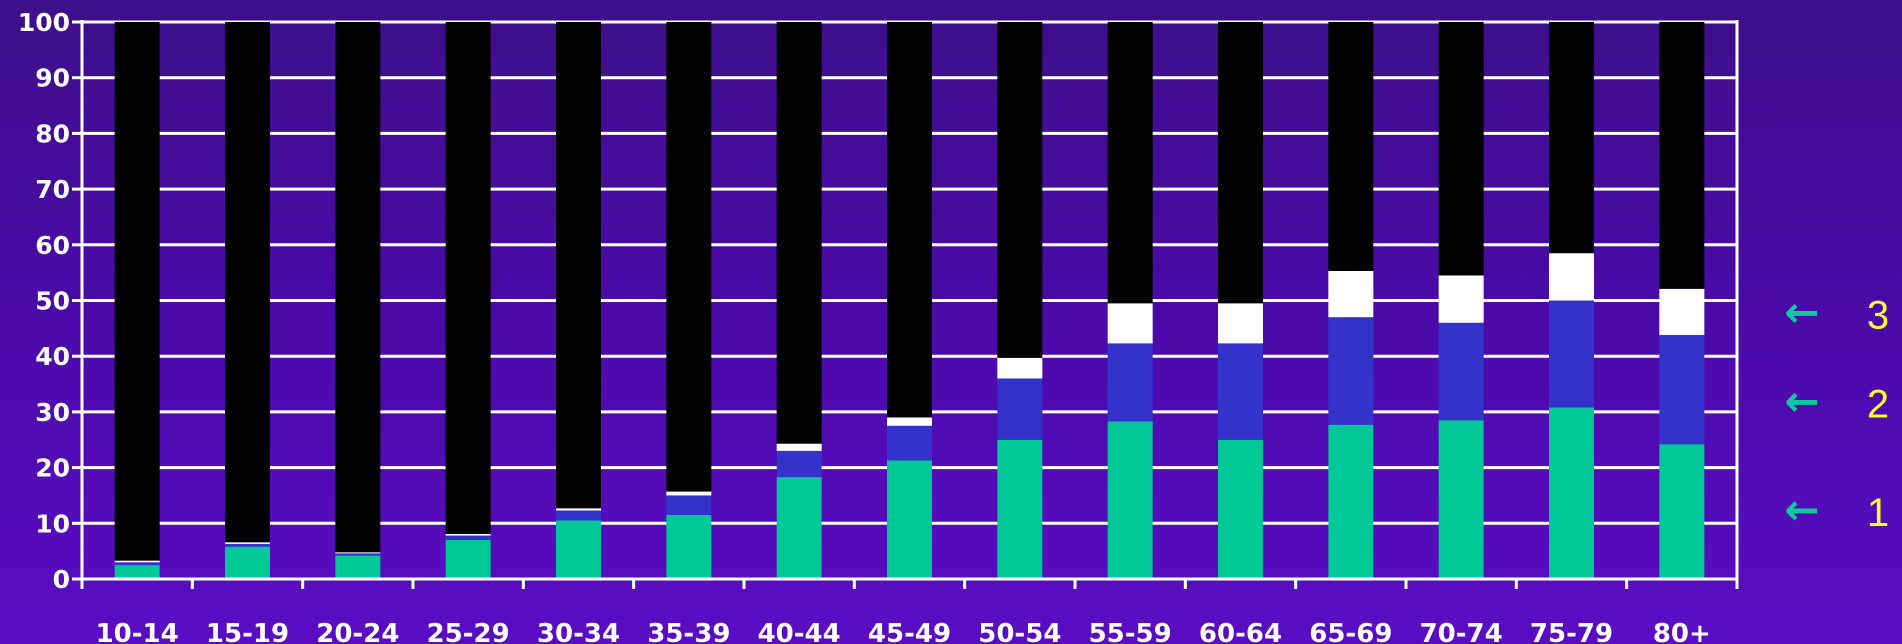  I want to click on bar-segment-55-59-s3, so click(1130, 323).